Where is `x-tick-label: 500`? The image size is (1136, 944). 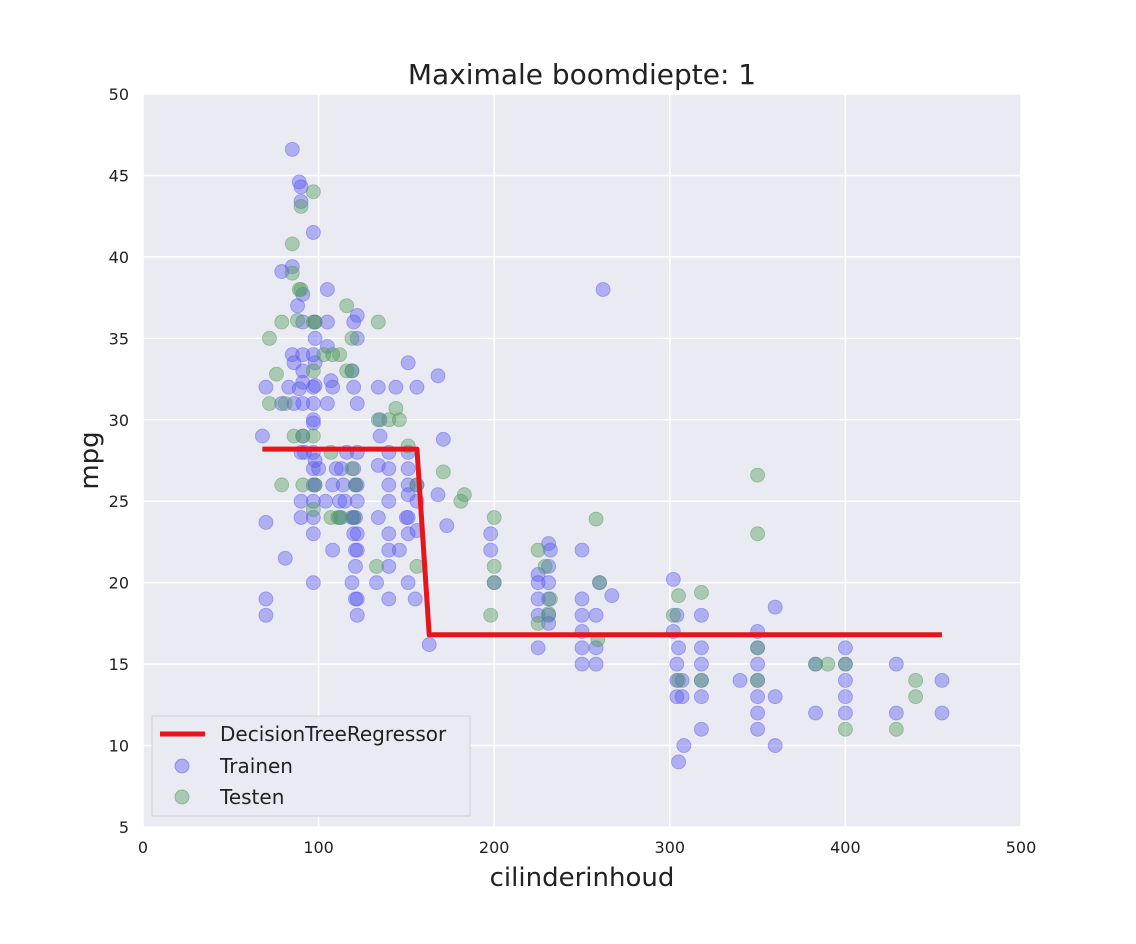 x-tick-label: 500 is located at coordinates (1021, 847).